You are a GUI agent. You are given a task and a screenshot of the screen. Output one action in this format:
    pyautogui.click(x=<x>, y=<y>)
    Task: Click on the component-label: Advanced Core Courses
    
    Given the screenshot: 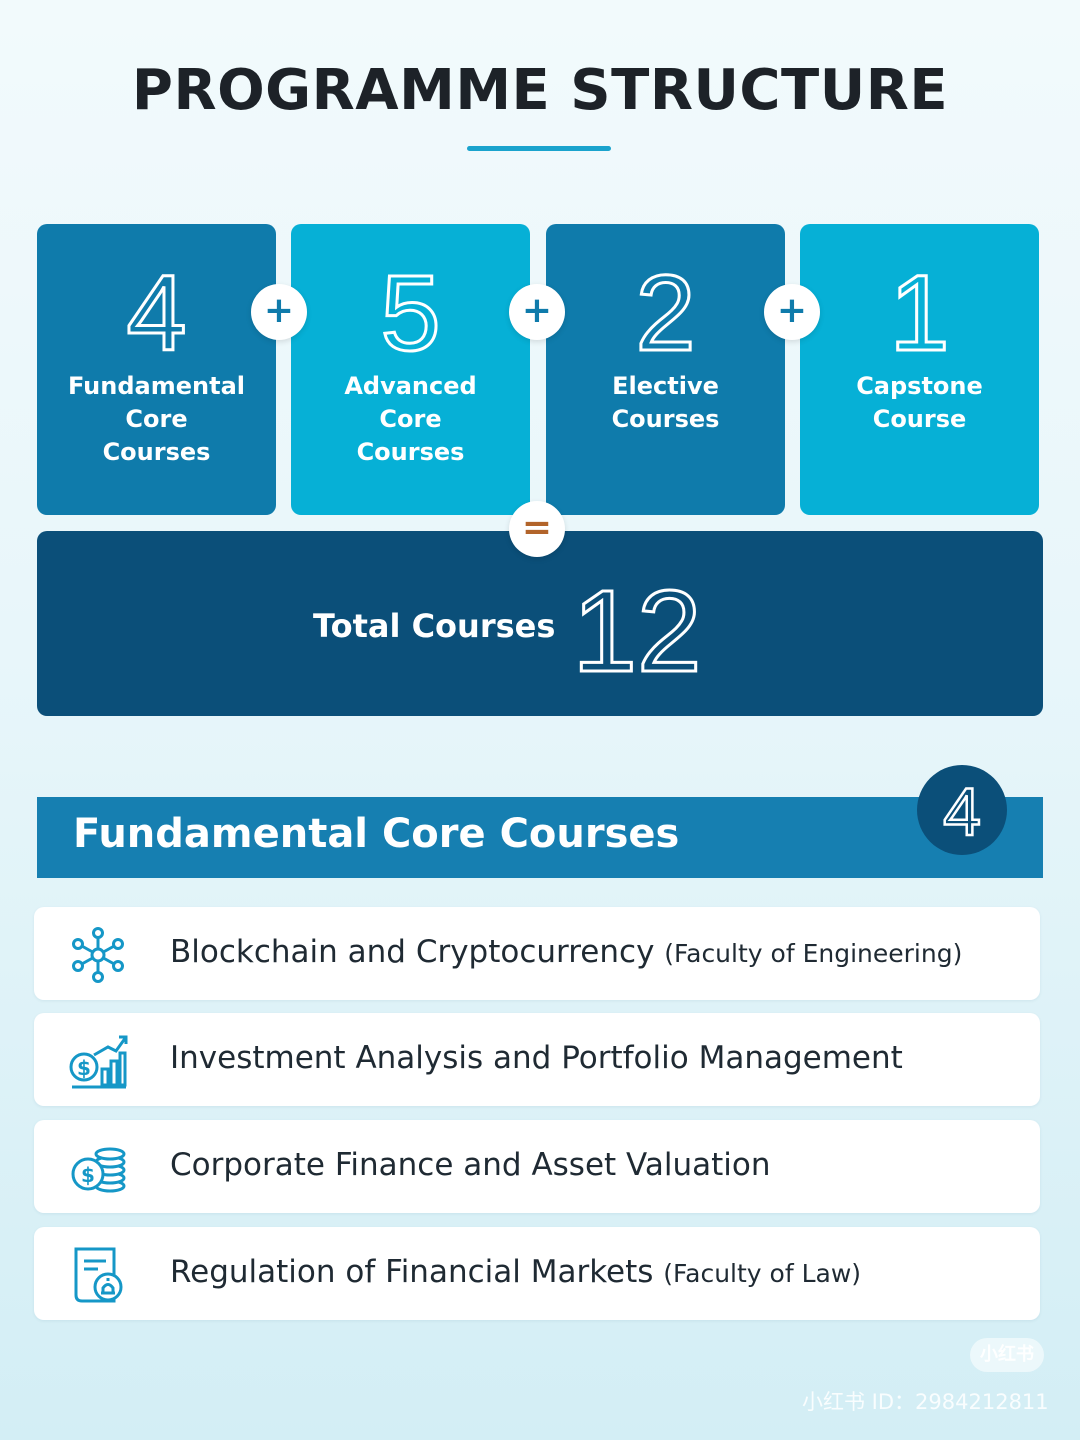 What is the action you would take?
    pyautogui.click(x=410, y=419)
    